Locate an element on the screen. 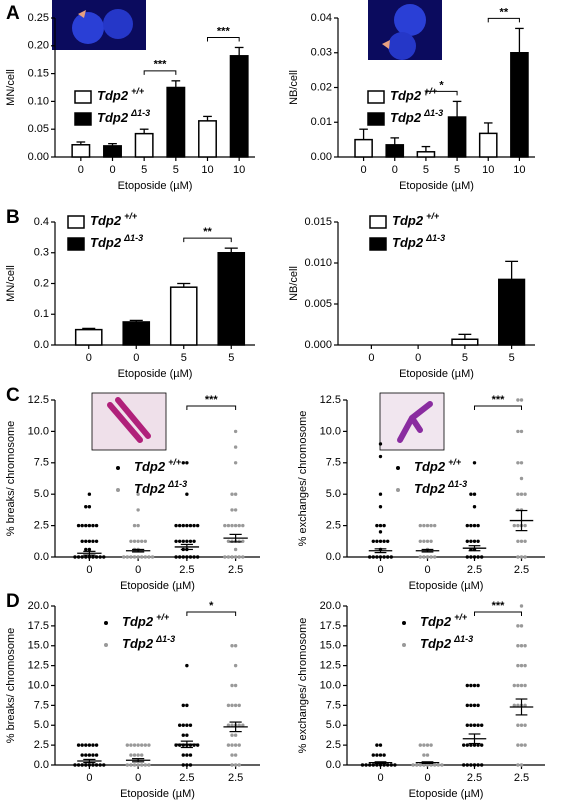 The height and width of the screenshot is (800, 563). legend-superscript: Δ1-3 is located at coordinates (463, 639).